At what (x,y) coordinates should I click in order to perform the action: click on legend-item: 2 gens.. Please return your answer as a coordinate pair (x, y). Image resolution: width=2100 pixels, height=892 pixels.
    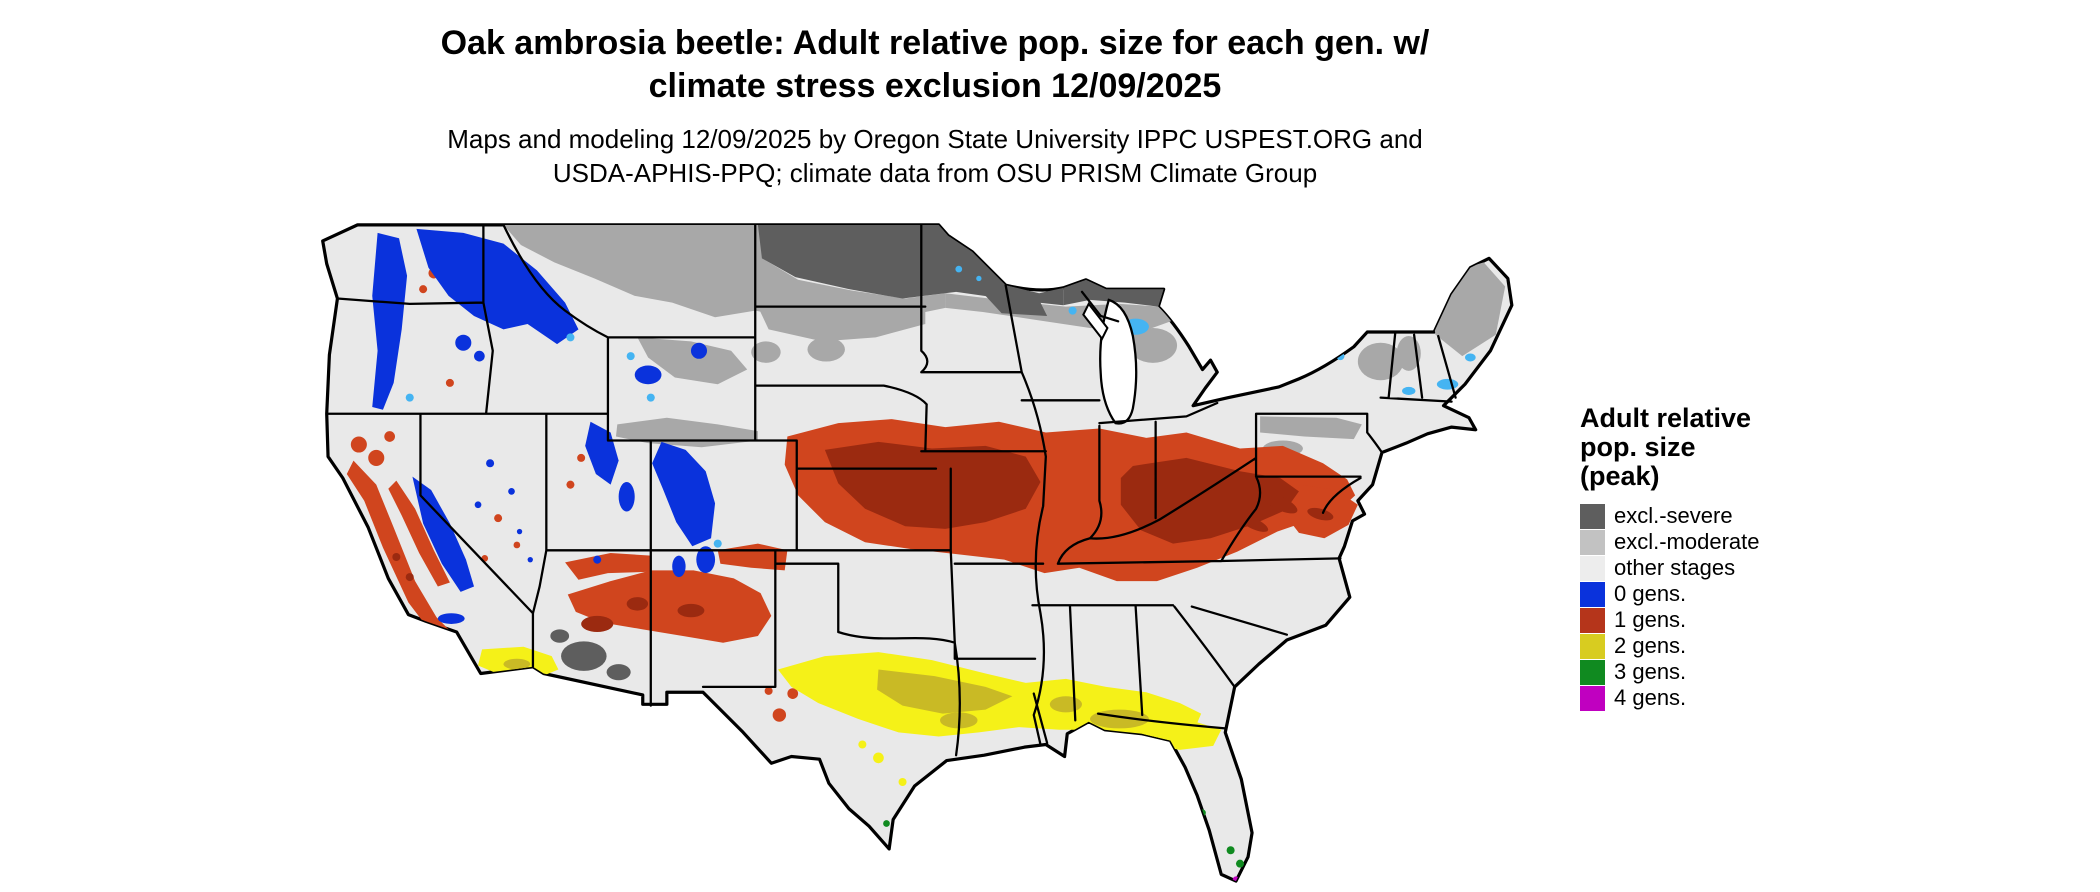
    Looking at the image, I should click on (1730, 646).